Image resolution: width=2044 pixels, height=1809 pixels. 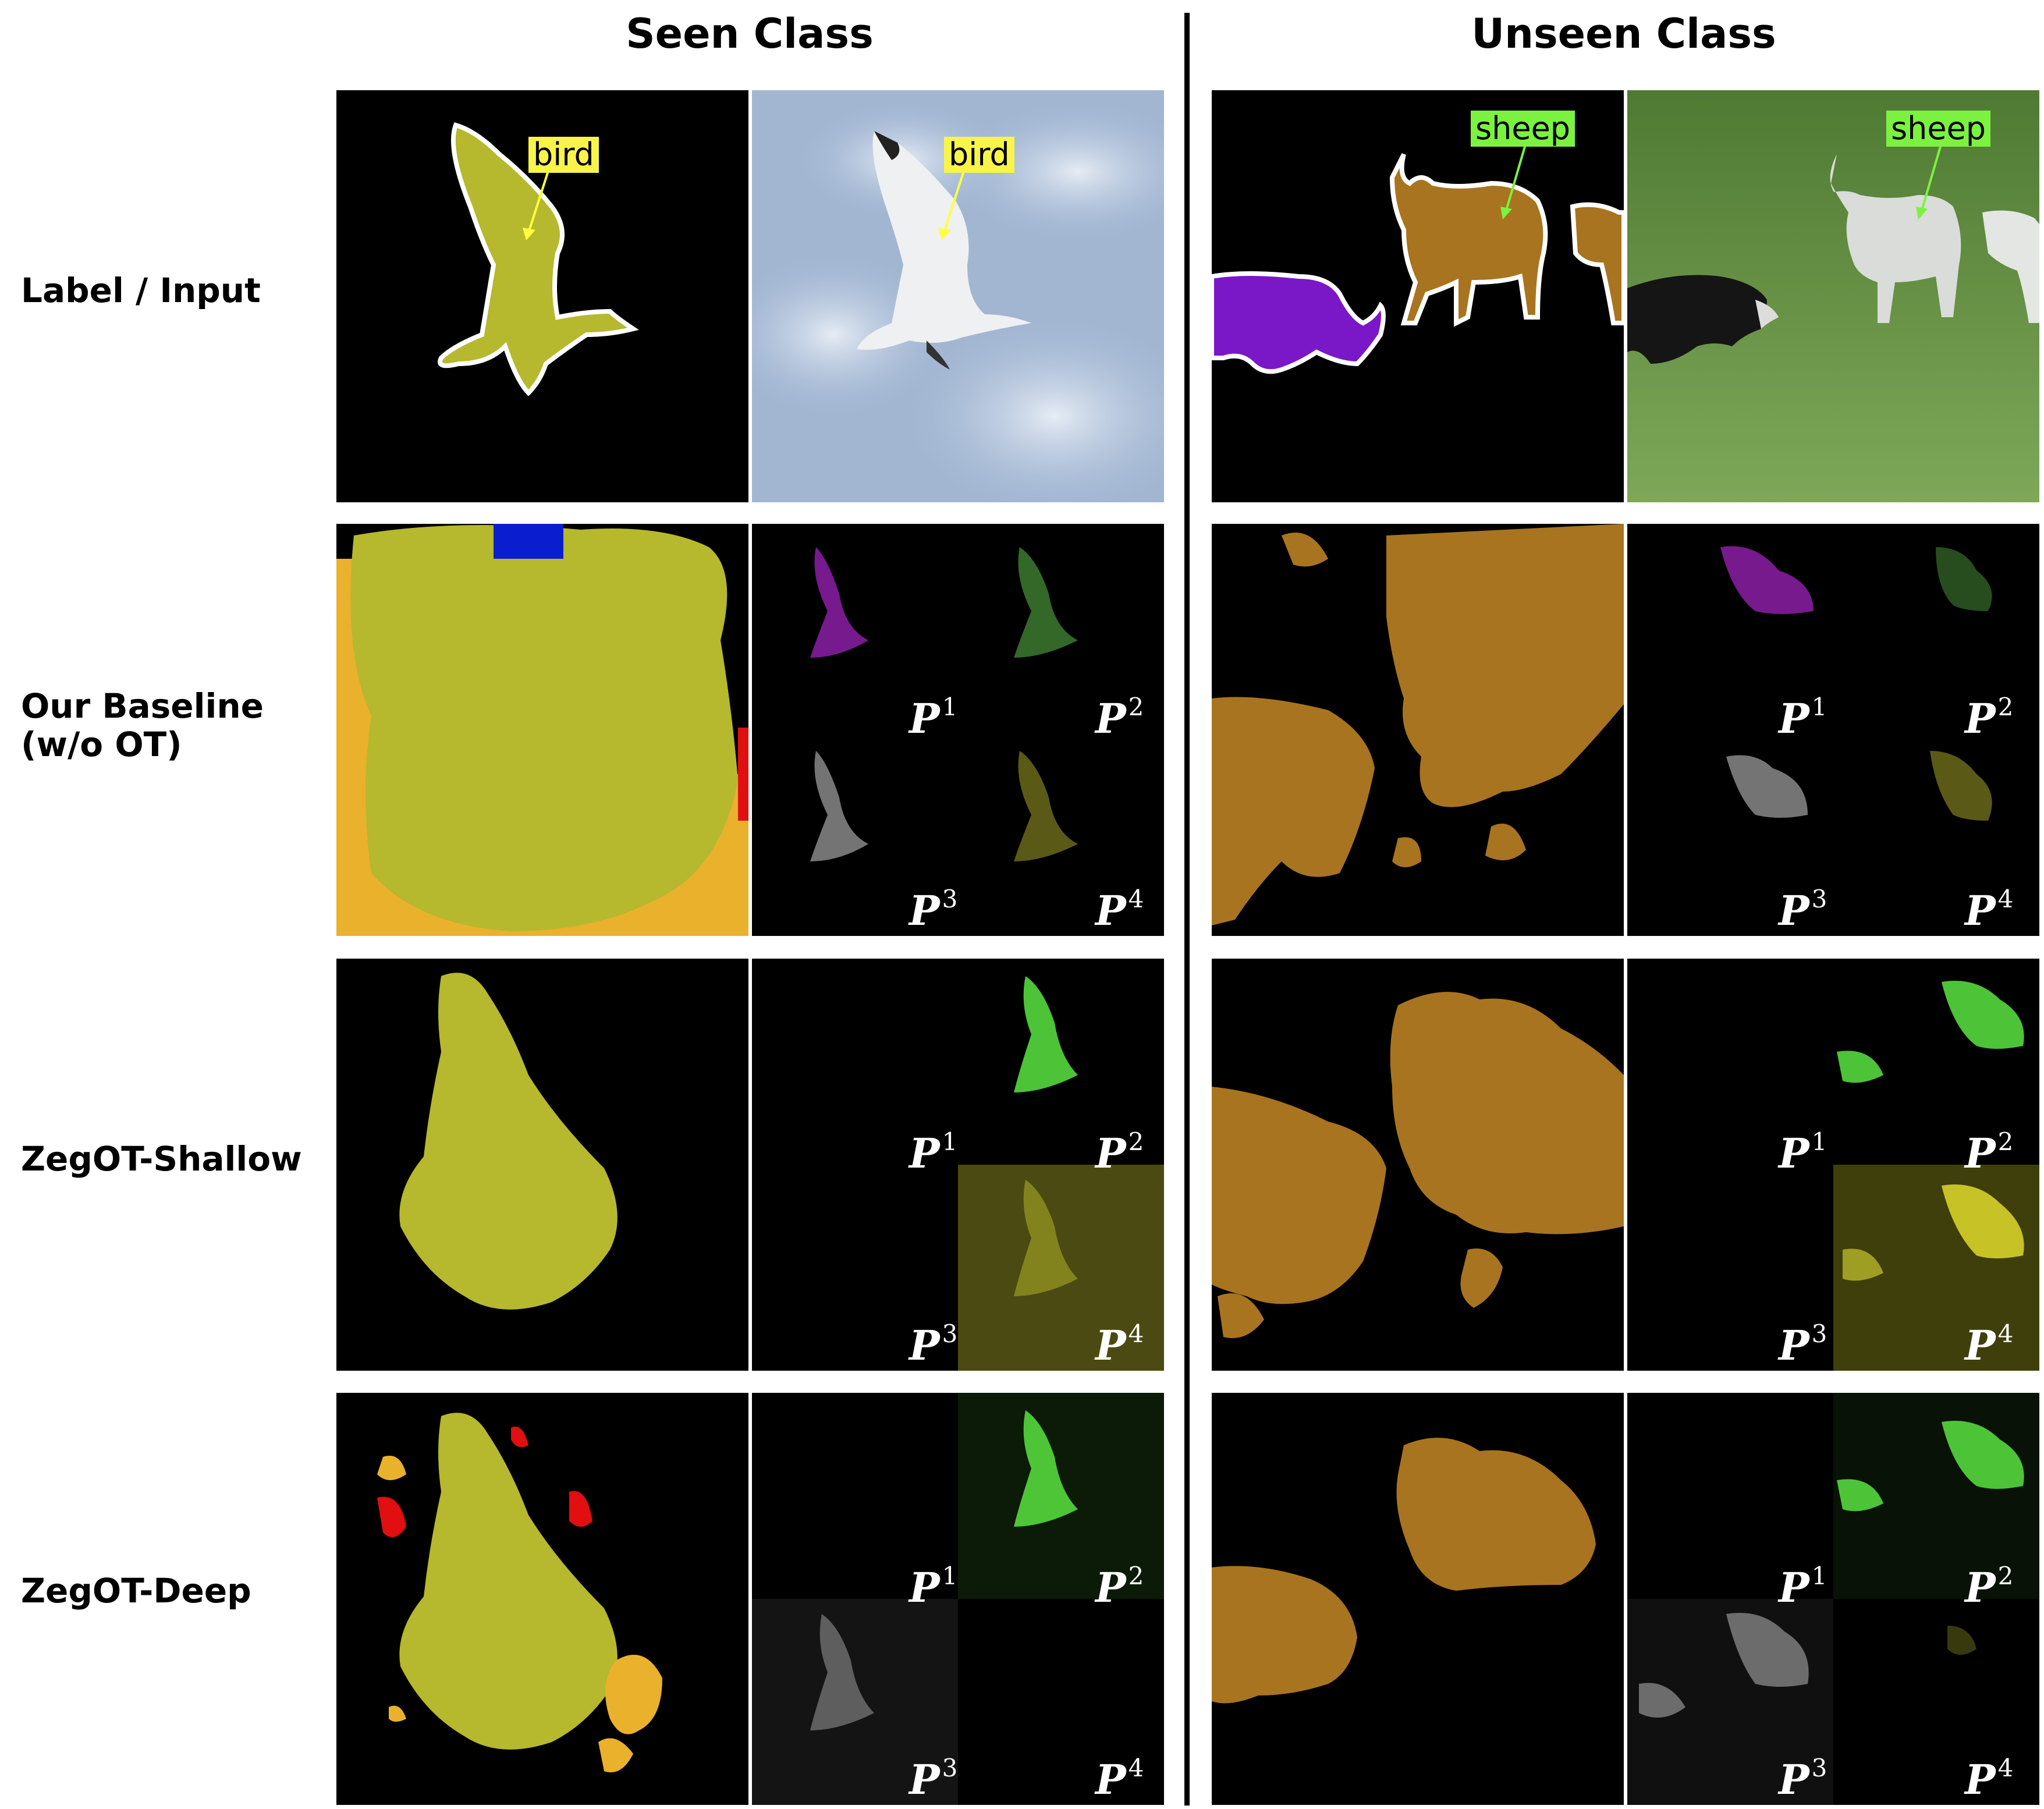 I want to click on bird-label-tag: bird, so click(x=563, y=155).